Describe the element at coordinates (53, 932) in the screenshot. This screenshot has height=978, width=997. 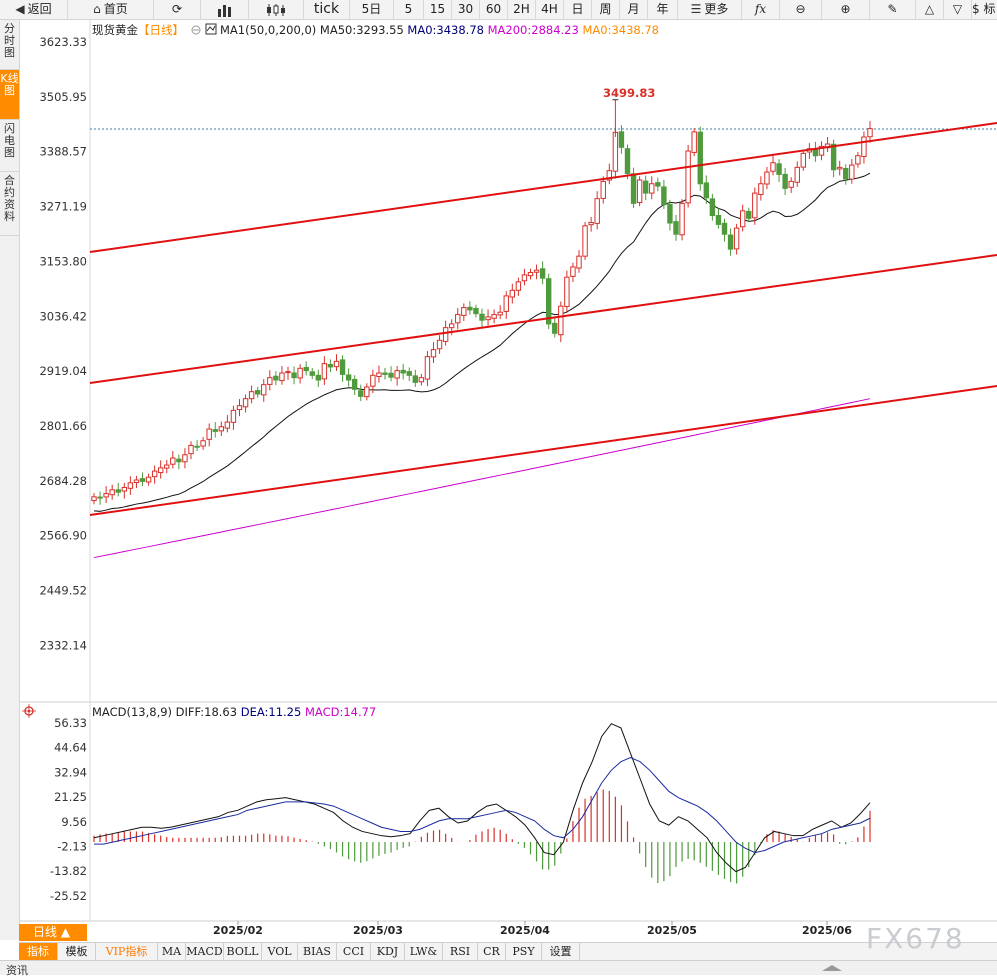
I see `period-selector: 日线 ▲` at that location.